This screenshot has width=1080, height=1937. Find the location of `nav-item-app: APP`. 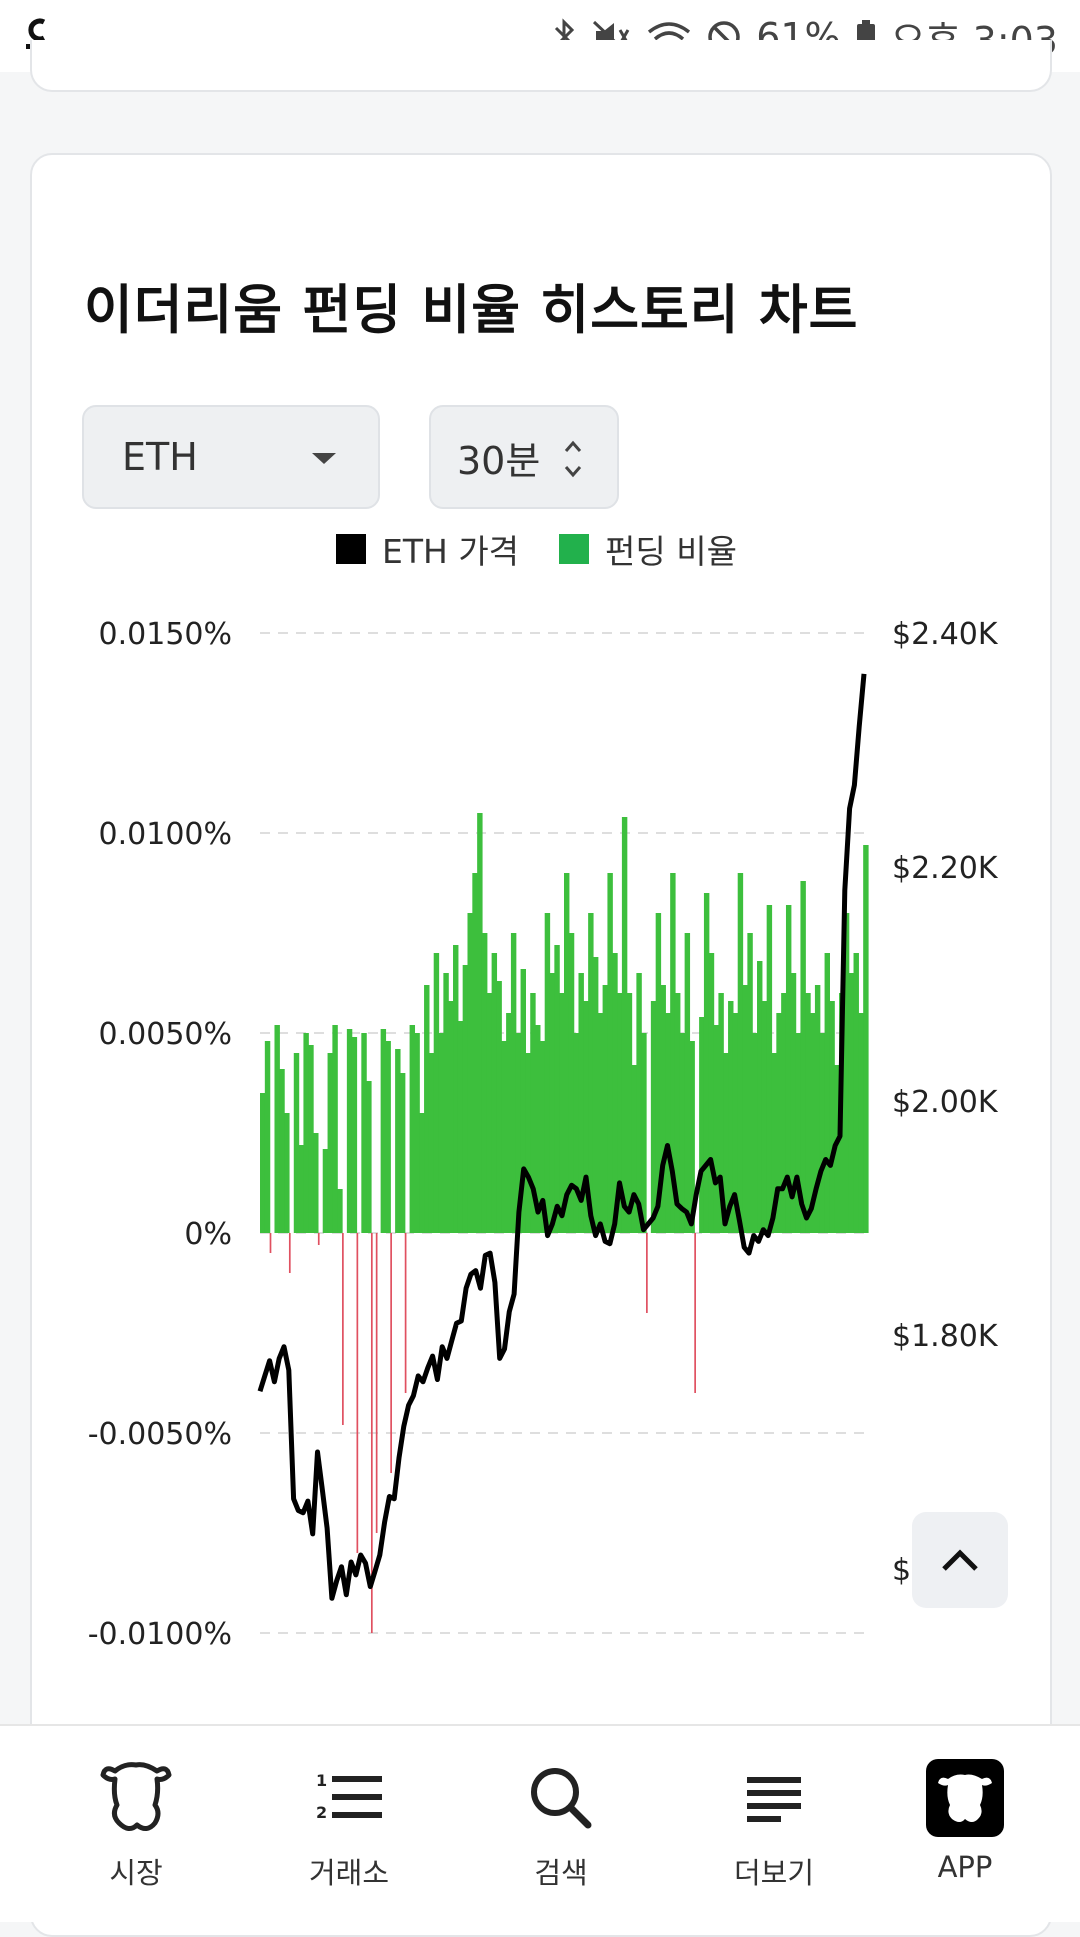

nav-item-app: APP is located at coordinates (965, 1824).